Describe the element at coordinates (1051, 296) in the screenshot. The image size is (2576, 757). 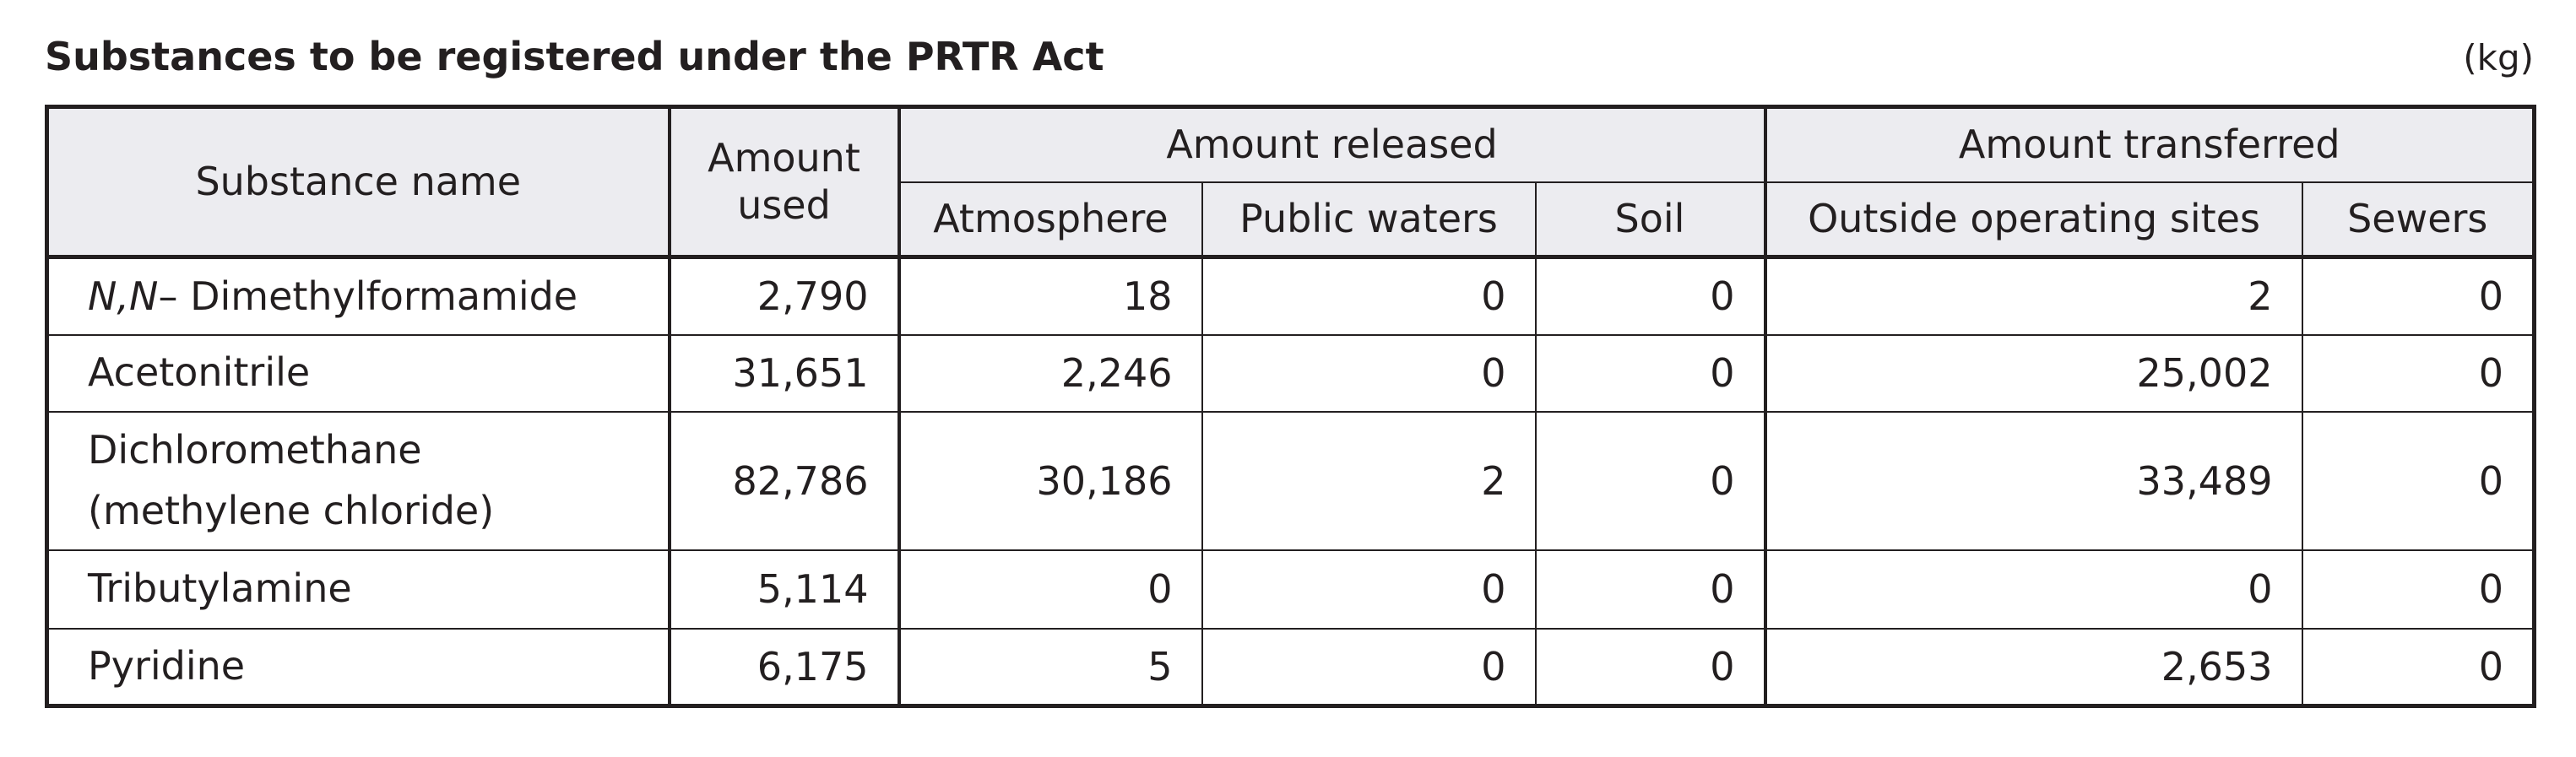
I see `value-cell: 18` at that location.